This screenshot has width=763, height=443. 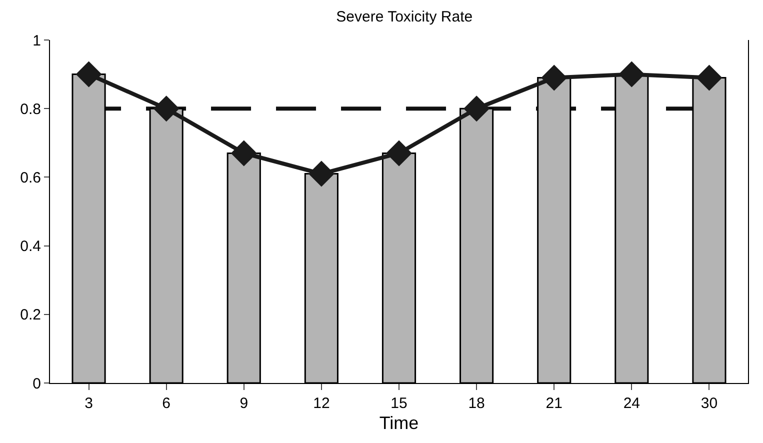 What do you see at coordinates (476, 403) in the screenshot?
I see `x-tick-label: 18` at bounding box center [476, 403].